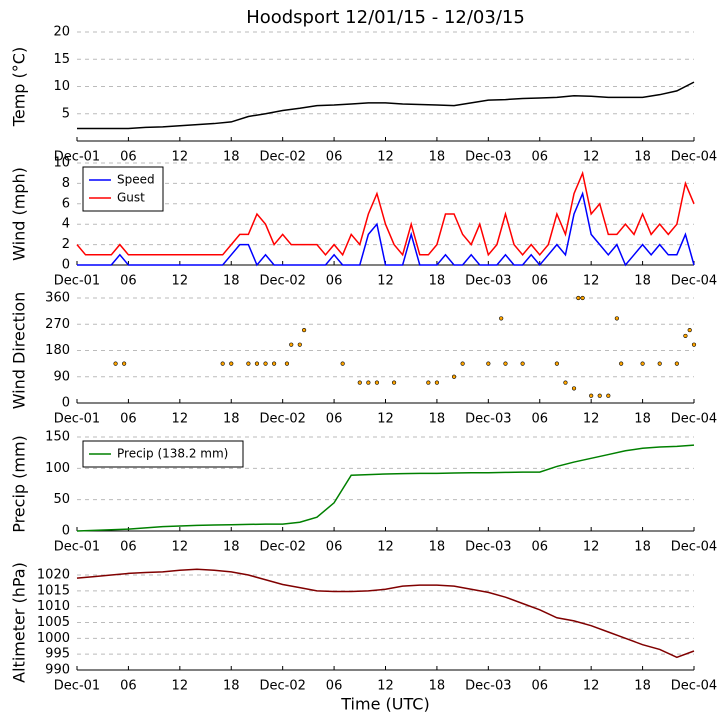 This screenshot has height=725, width=726. I want to click on y-axis-label: Wind Direction, so click(19, 351).